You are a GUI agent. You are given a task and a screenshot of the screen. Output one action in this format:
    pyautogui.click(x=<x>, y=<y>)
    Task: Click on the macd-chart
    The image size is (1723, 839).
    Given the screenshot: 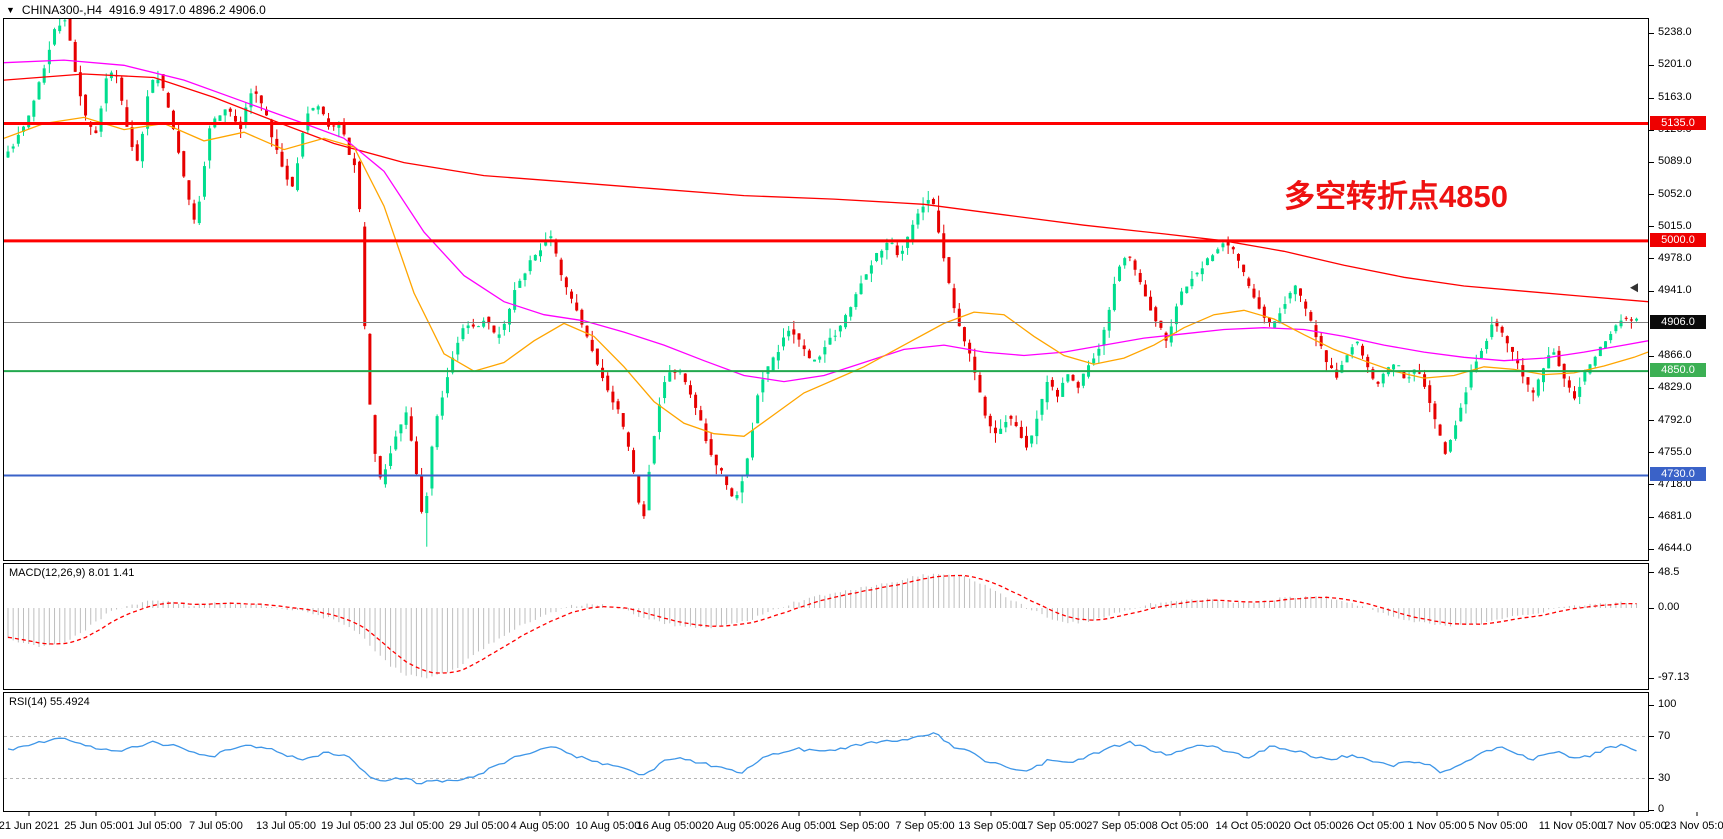 What is the action you would take?
    pyautogui.click(x=826, y=626)
    